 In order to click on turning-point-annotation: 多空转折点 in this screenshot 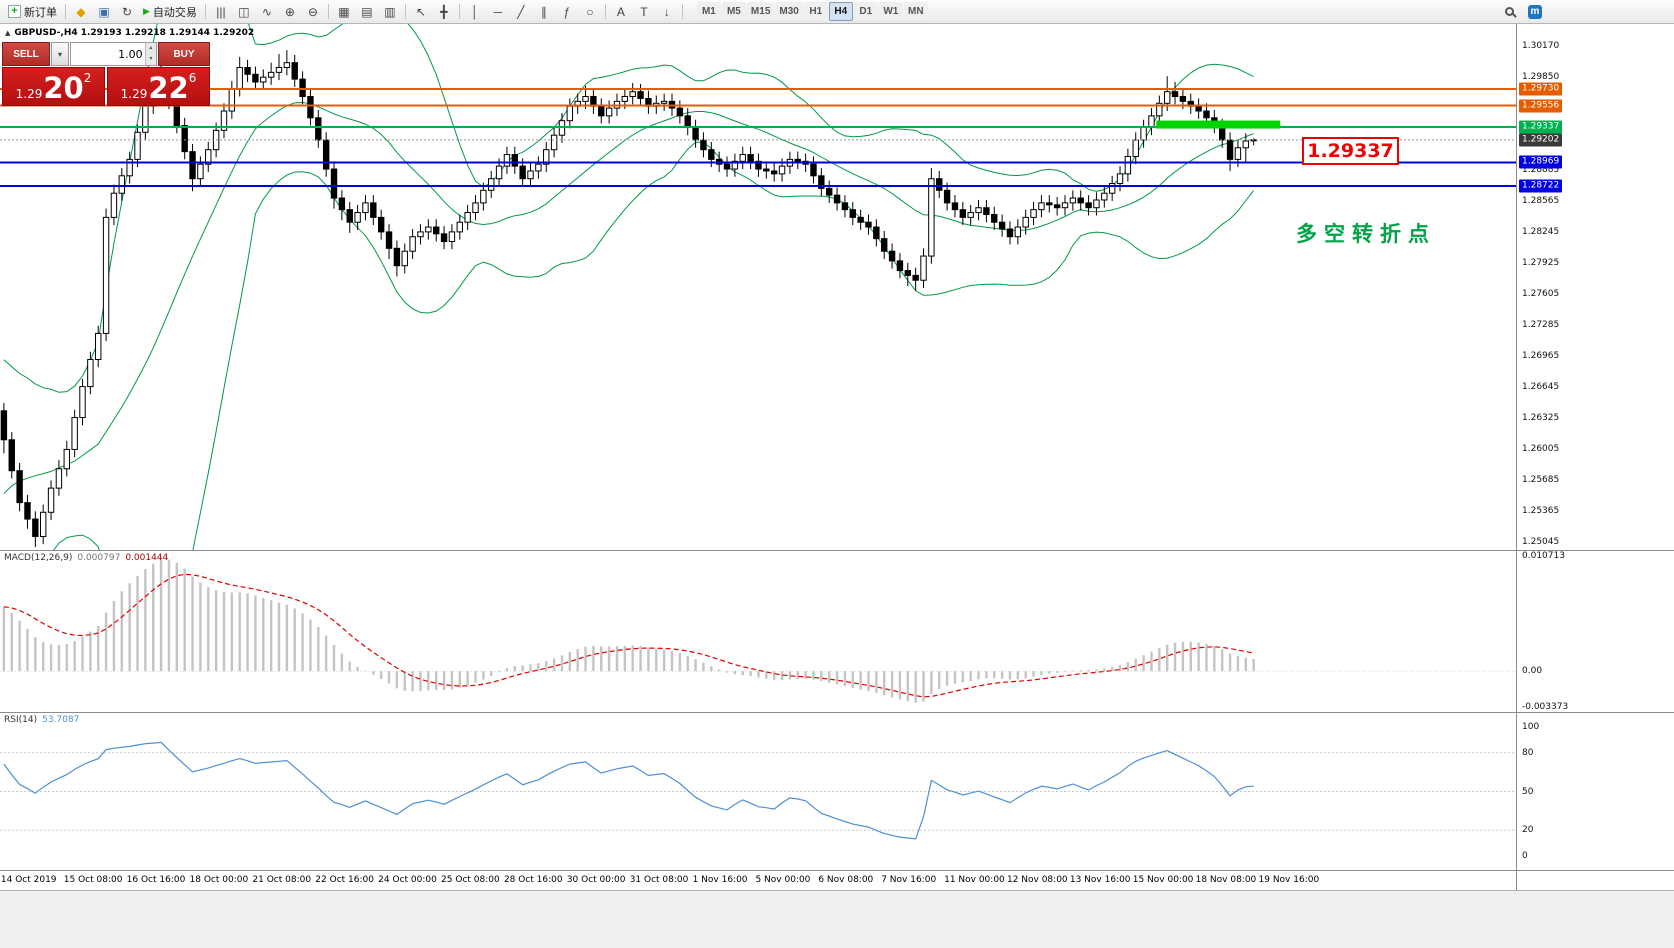, I will do `click(1366, 234)`.